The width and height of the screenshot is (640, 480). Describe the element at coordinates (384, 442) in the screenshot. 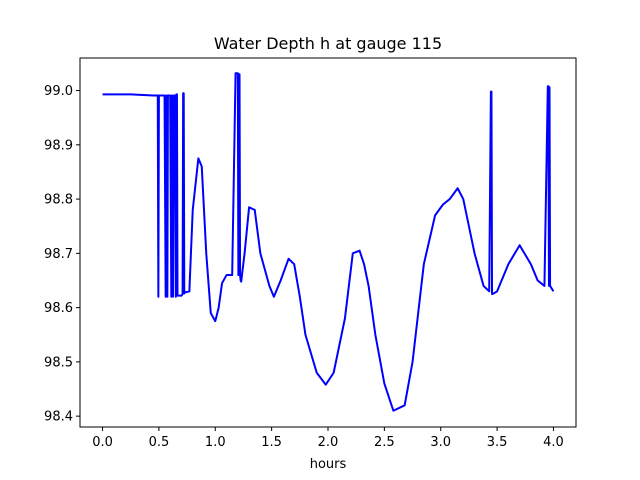

I see `x-tick-label: 2.5` at that location.